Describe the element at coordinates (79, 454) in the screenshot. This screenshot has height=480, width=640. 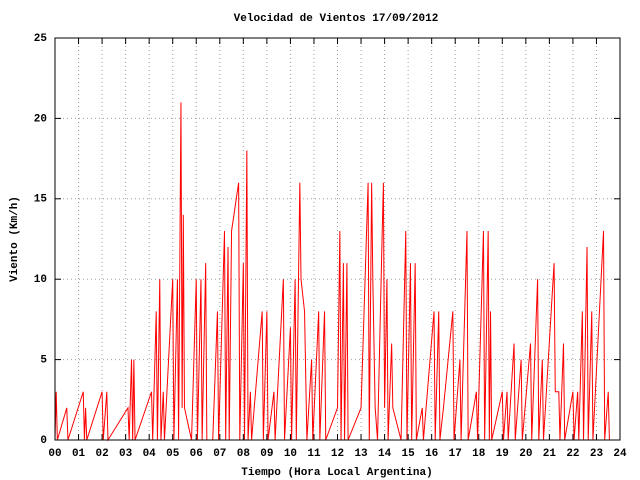
I see `x-tick-label: 01` at that location.